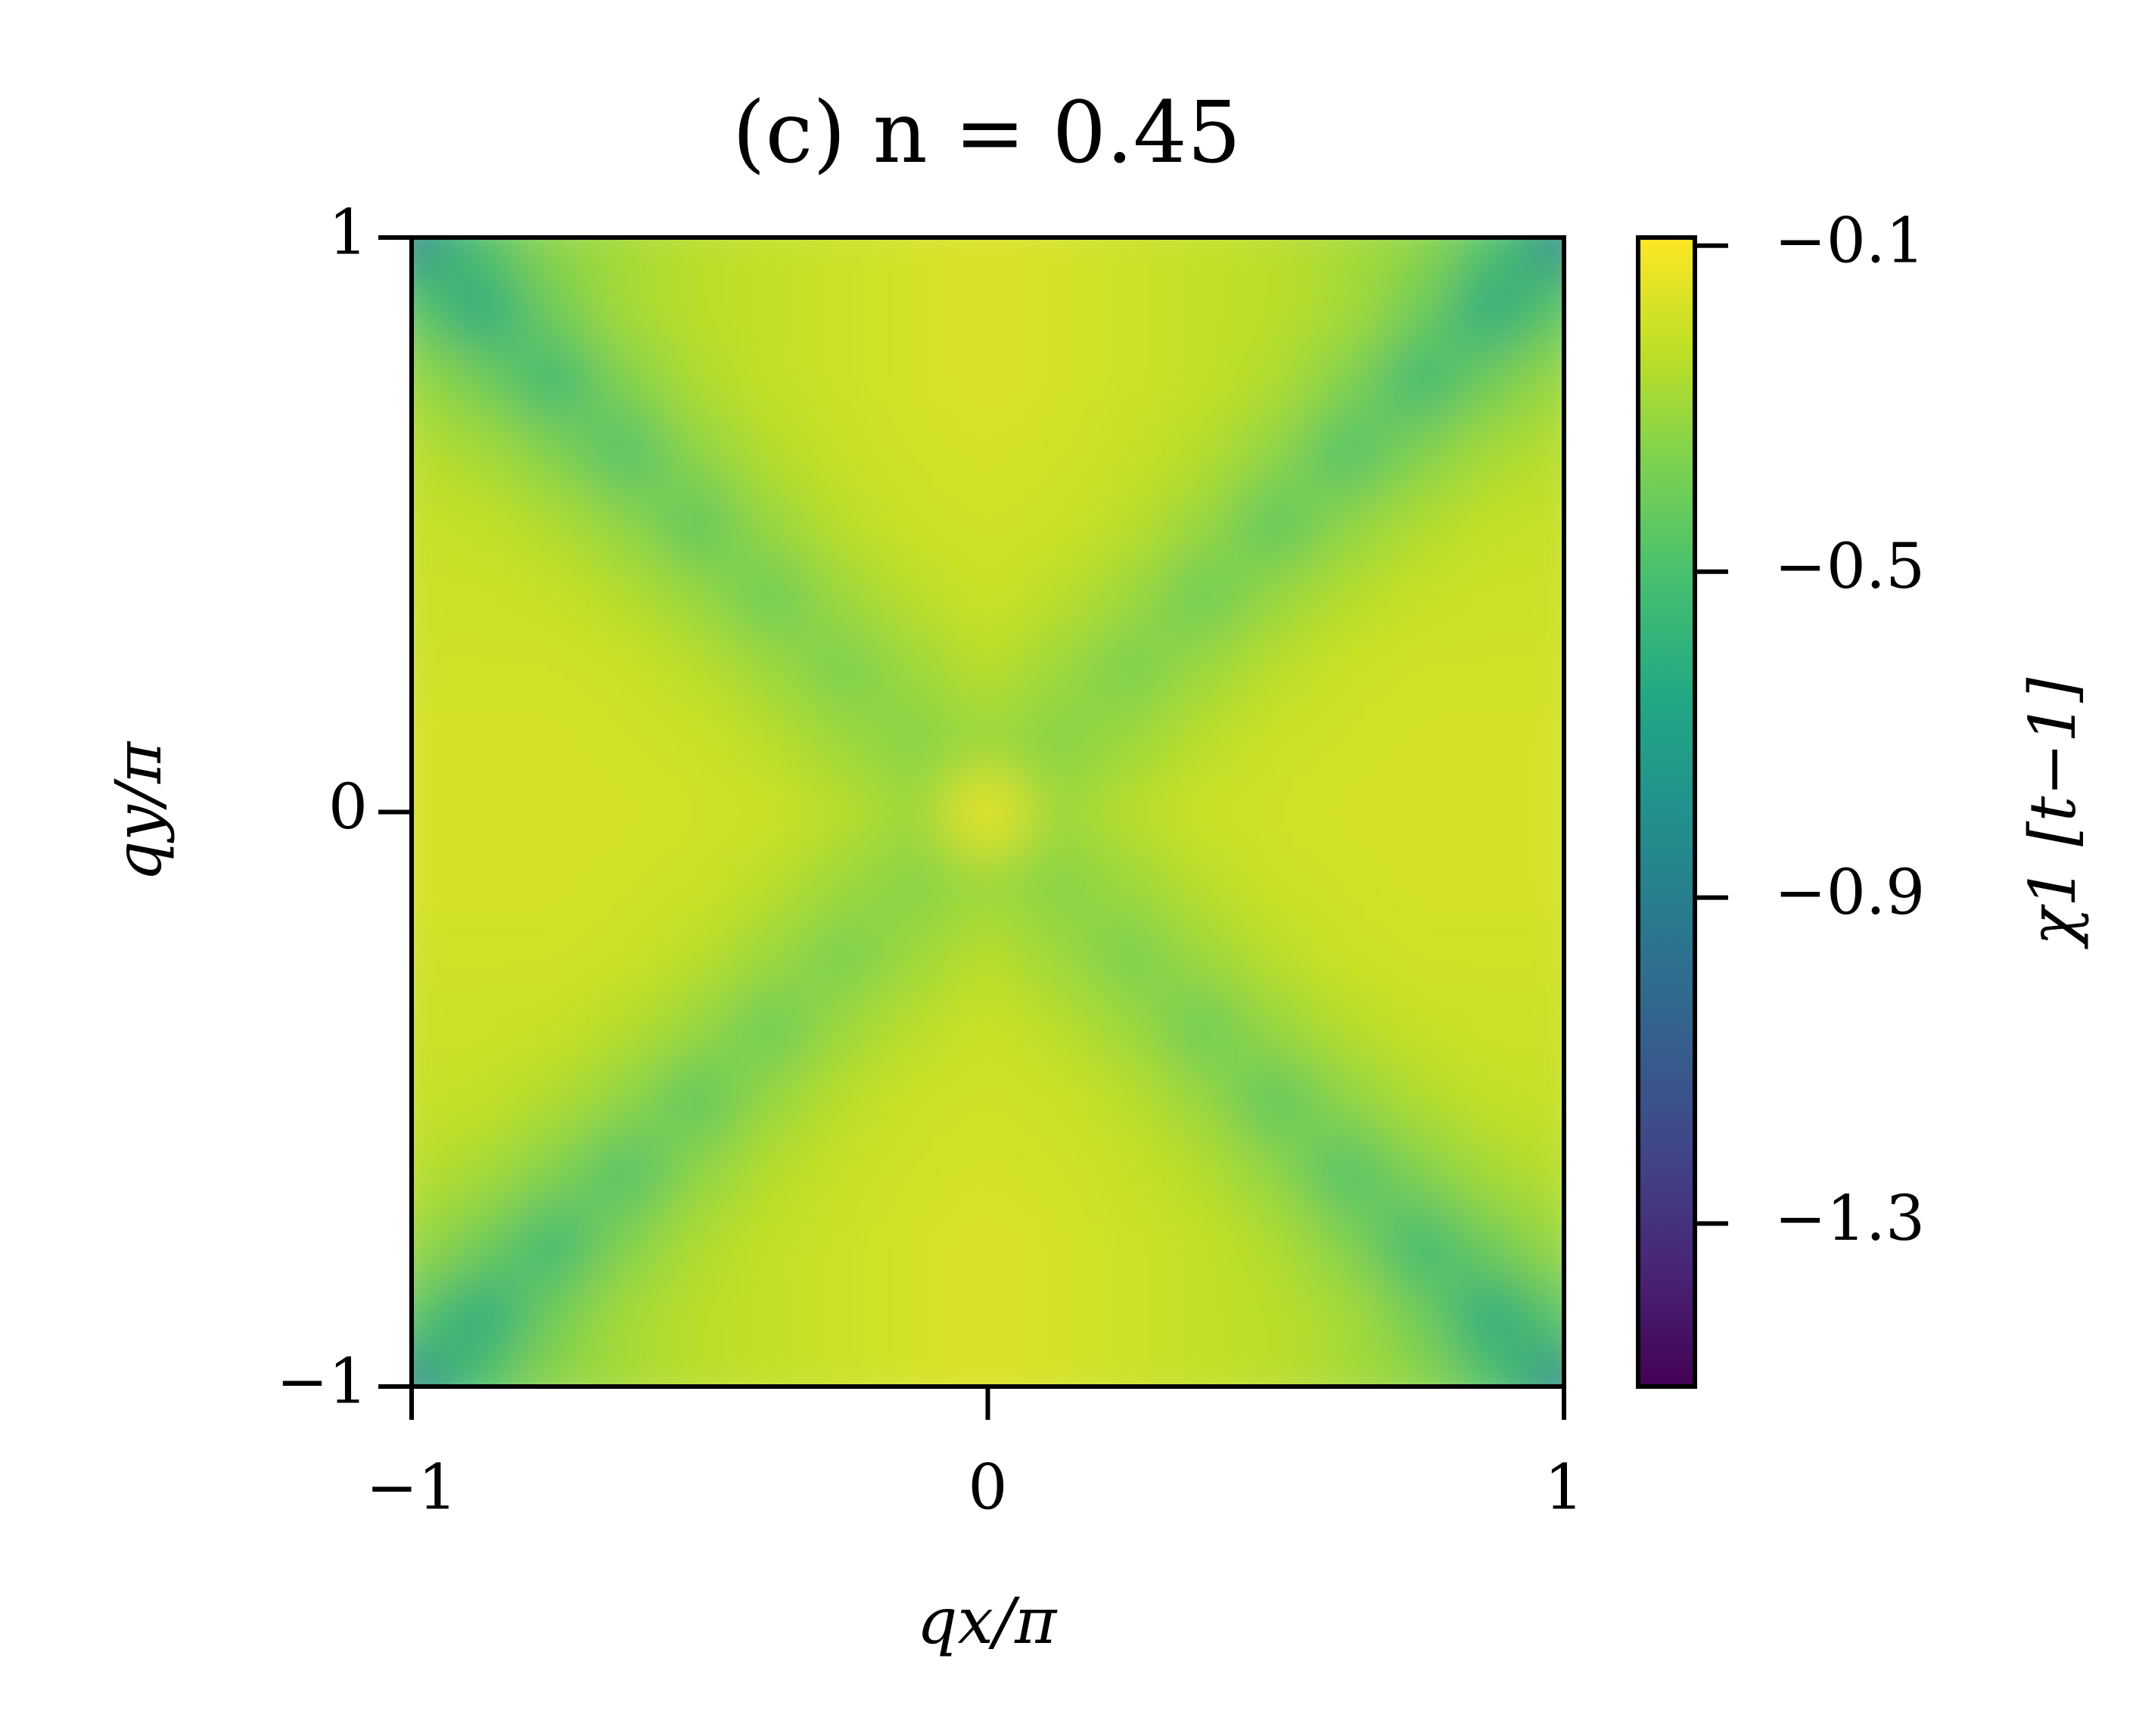  Describe the element at coordinates (987, 1488) in the screenshot. I see `x-tick-label: 0` at that location.